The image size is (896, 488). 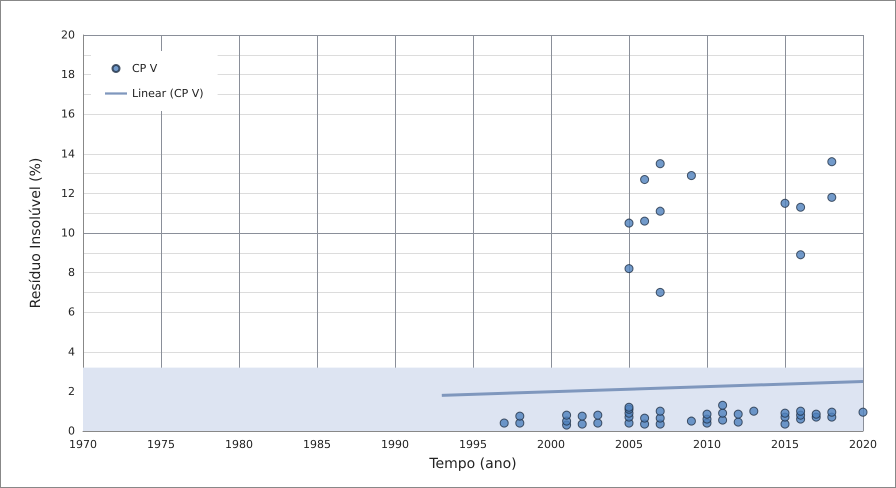 I want to click on legend-label: CP V, so click(x=145, y=68).